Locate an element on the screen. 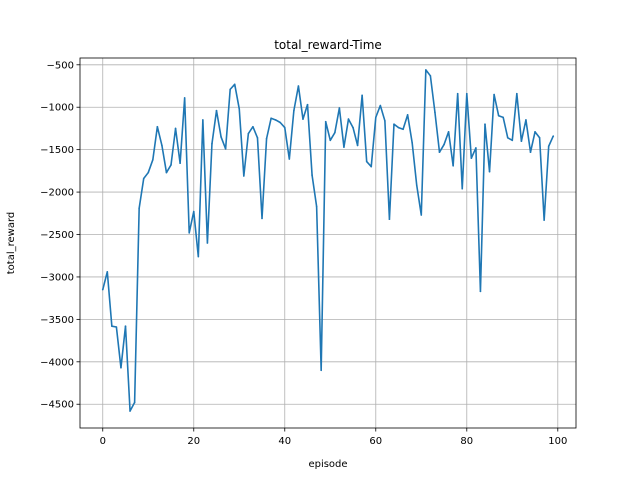  x-axis-ticks: 0 20 40 60 80 100 is located at coordinates (333, 437).